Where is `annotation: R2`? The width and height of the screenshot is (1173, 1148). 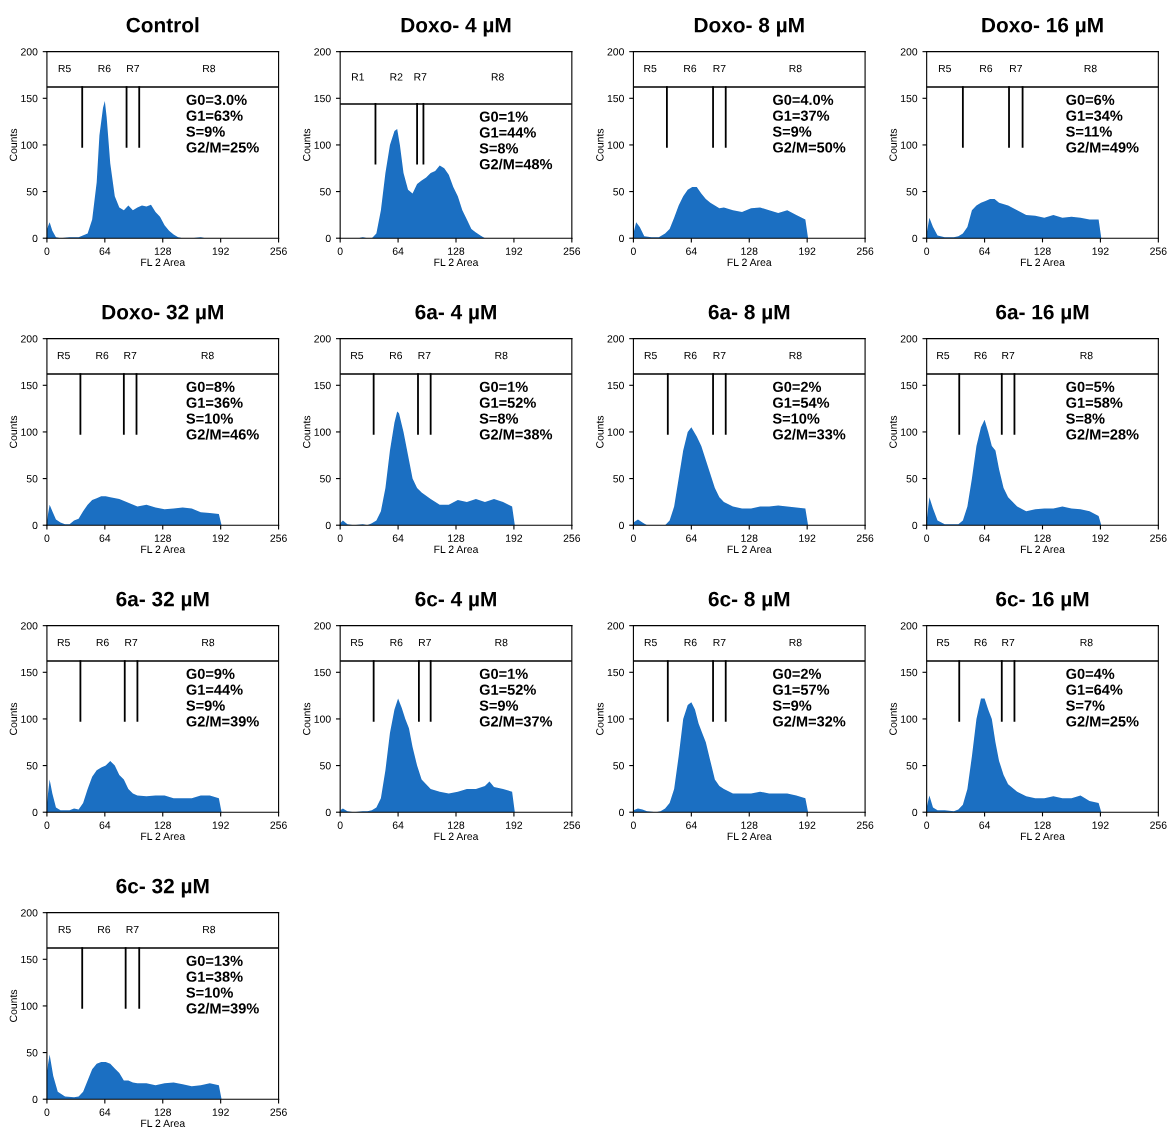 annotation: R2 is located at coordinates (396, 77).